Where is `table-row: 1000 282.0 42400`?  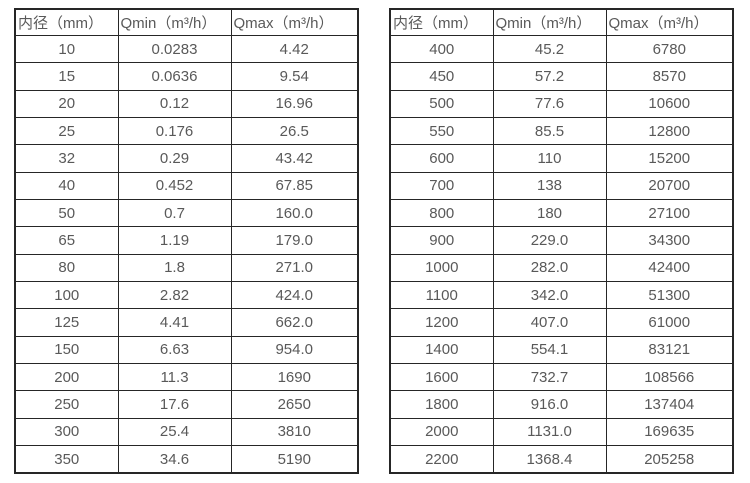 table-row: 1000 282.0 42400 is located at coordinates (561, 268).